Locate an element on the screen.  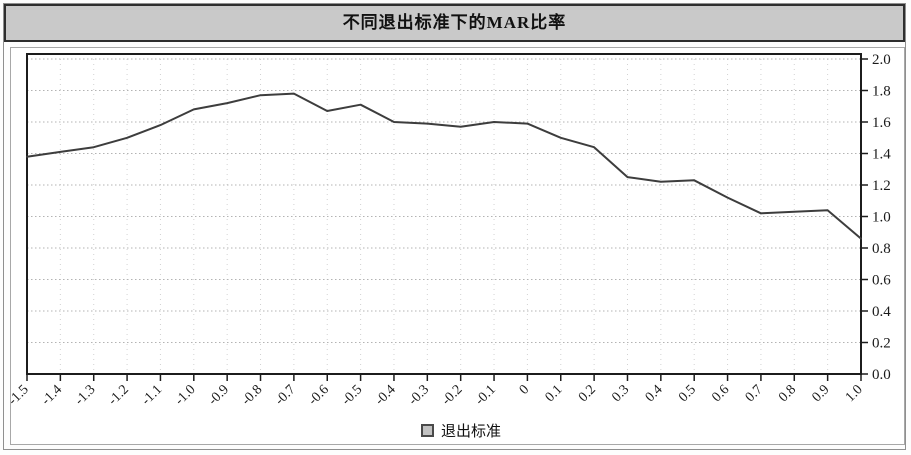
x-tick-label: 0.8 is located at coordinates (787, 393).